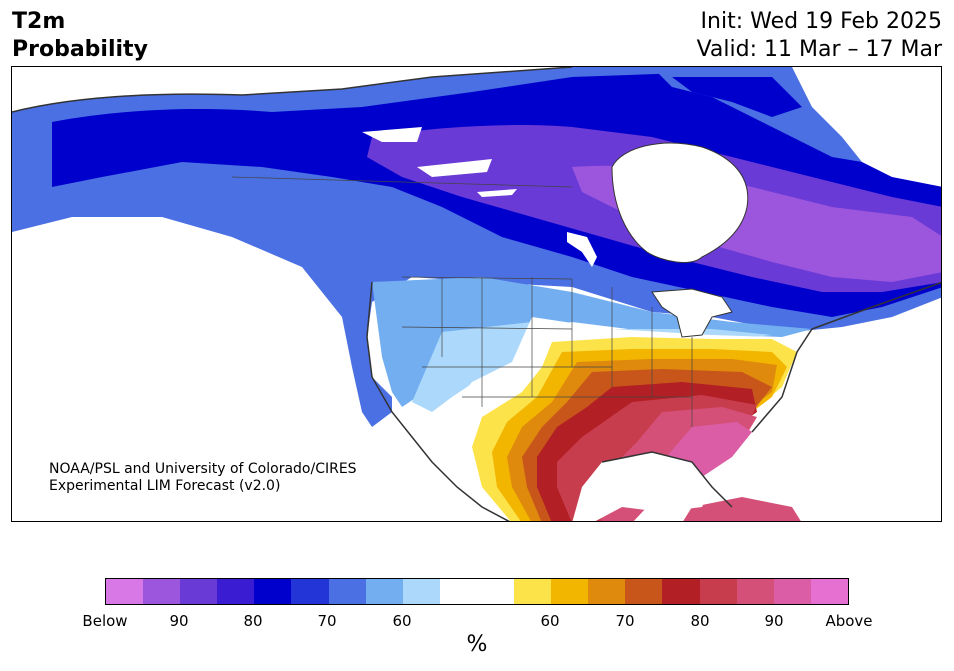  I want to click on hudson-bay, so click(680, 202).